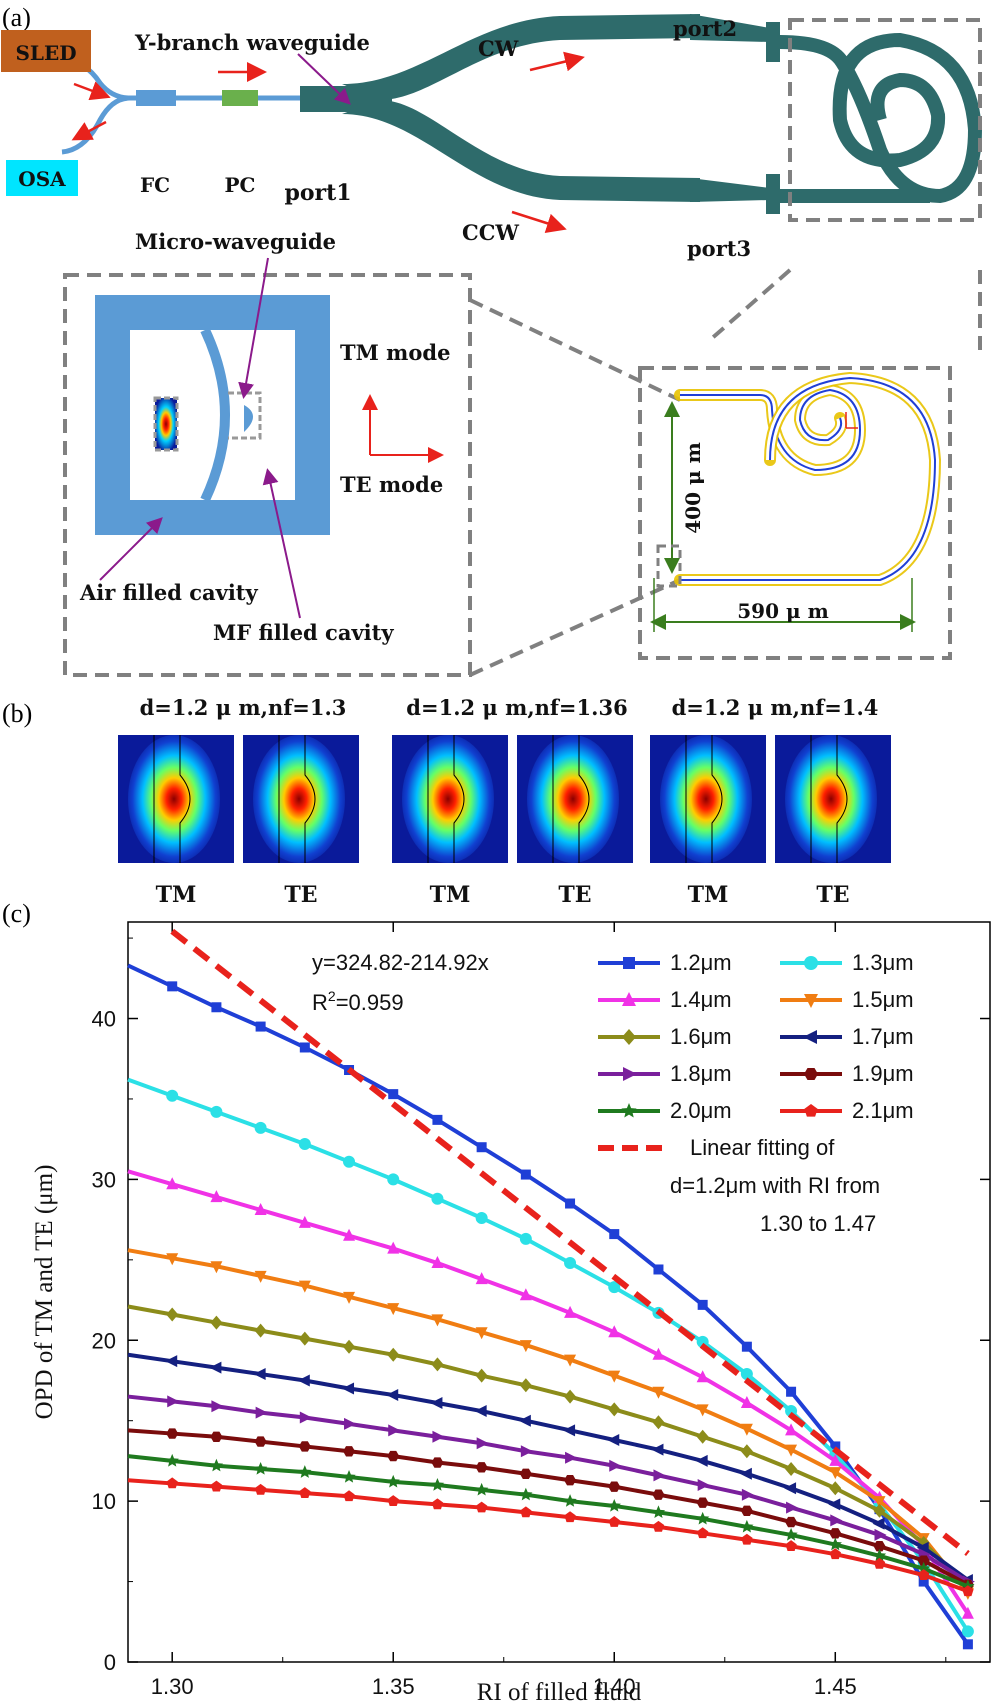 This screenshot has width=1000, height=1705. What do you see at coordinates (818, 1223) in the screenshot?
I see `legend-fit-label-3: 1.30 to 1.47` at bounding box center [818, 1223].